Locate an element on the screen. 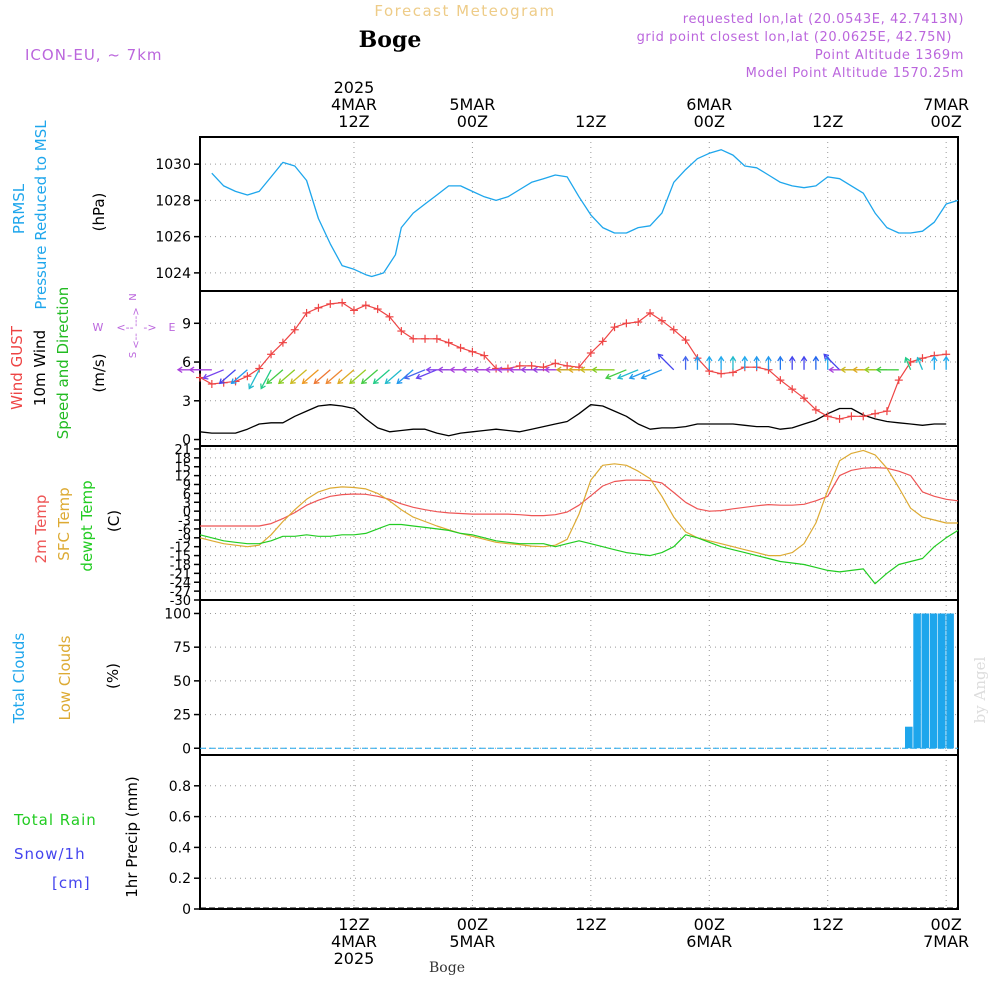  wind-ytick-label: 9 is located at coordinates (186, 324).